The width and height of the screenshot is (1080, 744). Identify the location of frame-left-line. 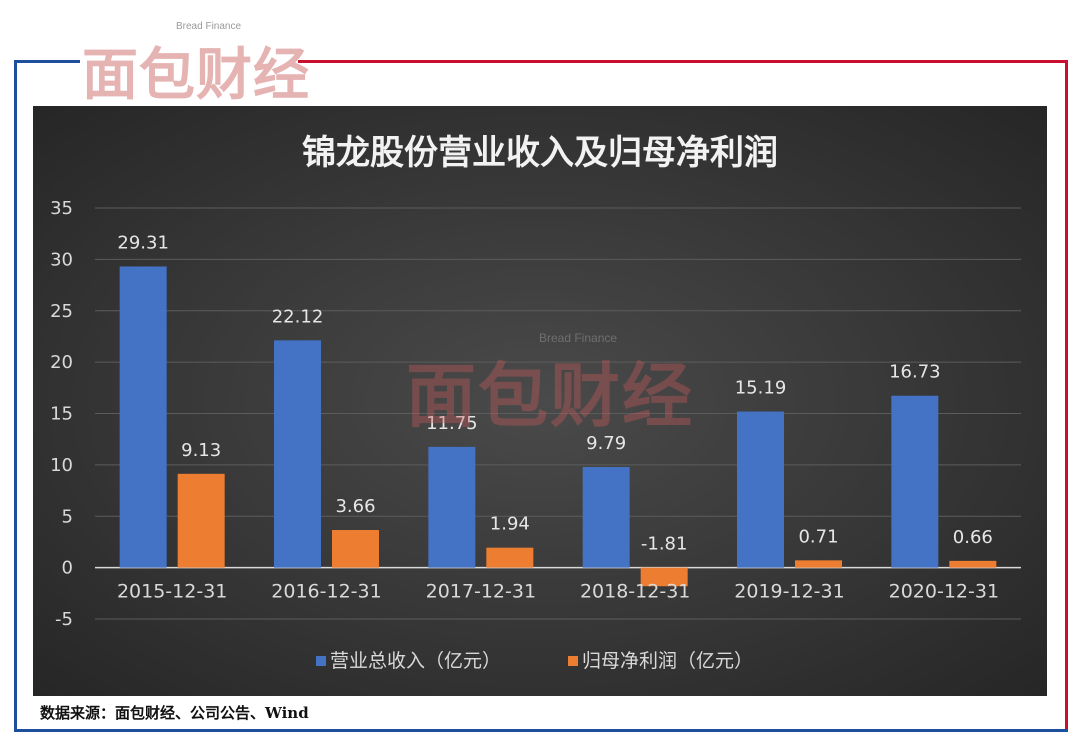
(15, 396).